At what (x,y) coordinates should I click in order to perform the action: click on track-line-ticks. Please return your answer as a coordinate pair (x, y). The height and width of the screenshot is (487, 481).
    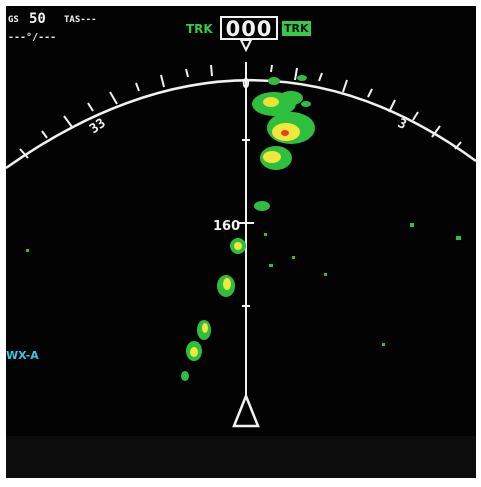
    Looking at the image, I should click on (246, 223).